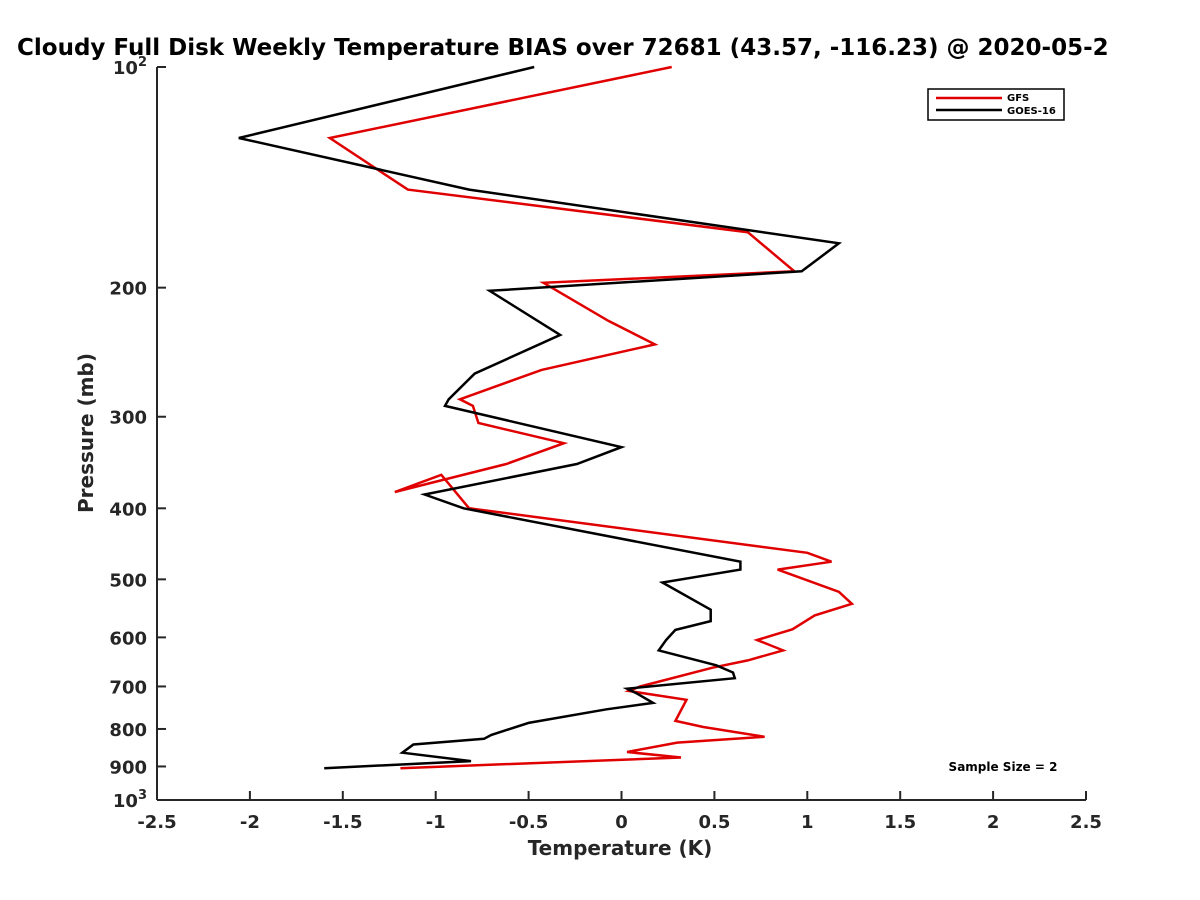  I want to click on x-tick-label: -1, so click(436, 822).